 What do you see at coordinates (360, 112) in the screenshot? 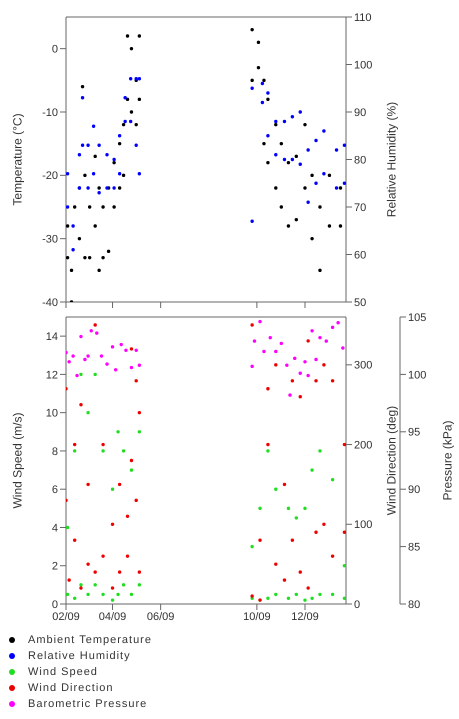
I see `y2-tick-label: 90` at bounding box center [360, 112].